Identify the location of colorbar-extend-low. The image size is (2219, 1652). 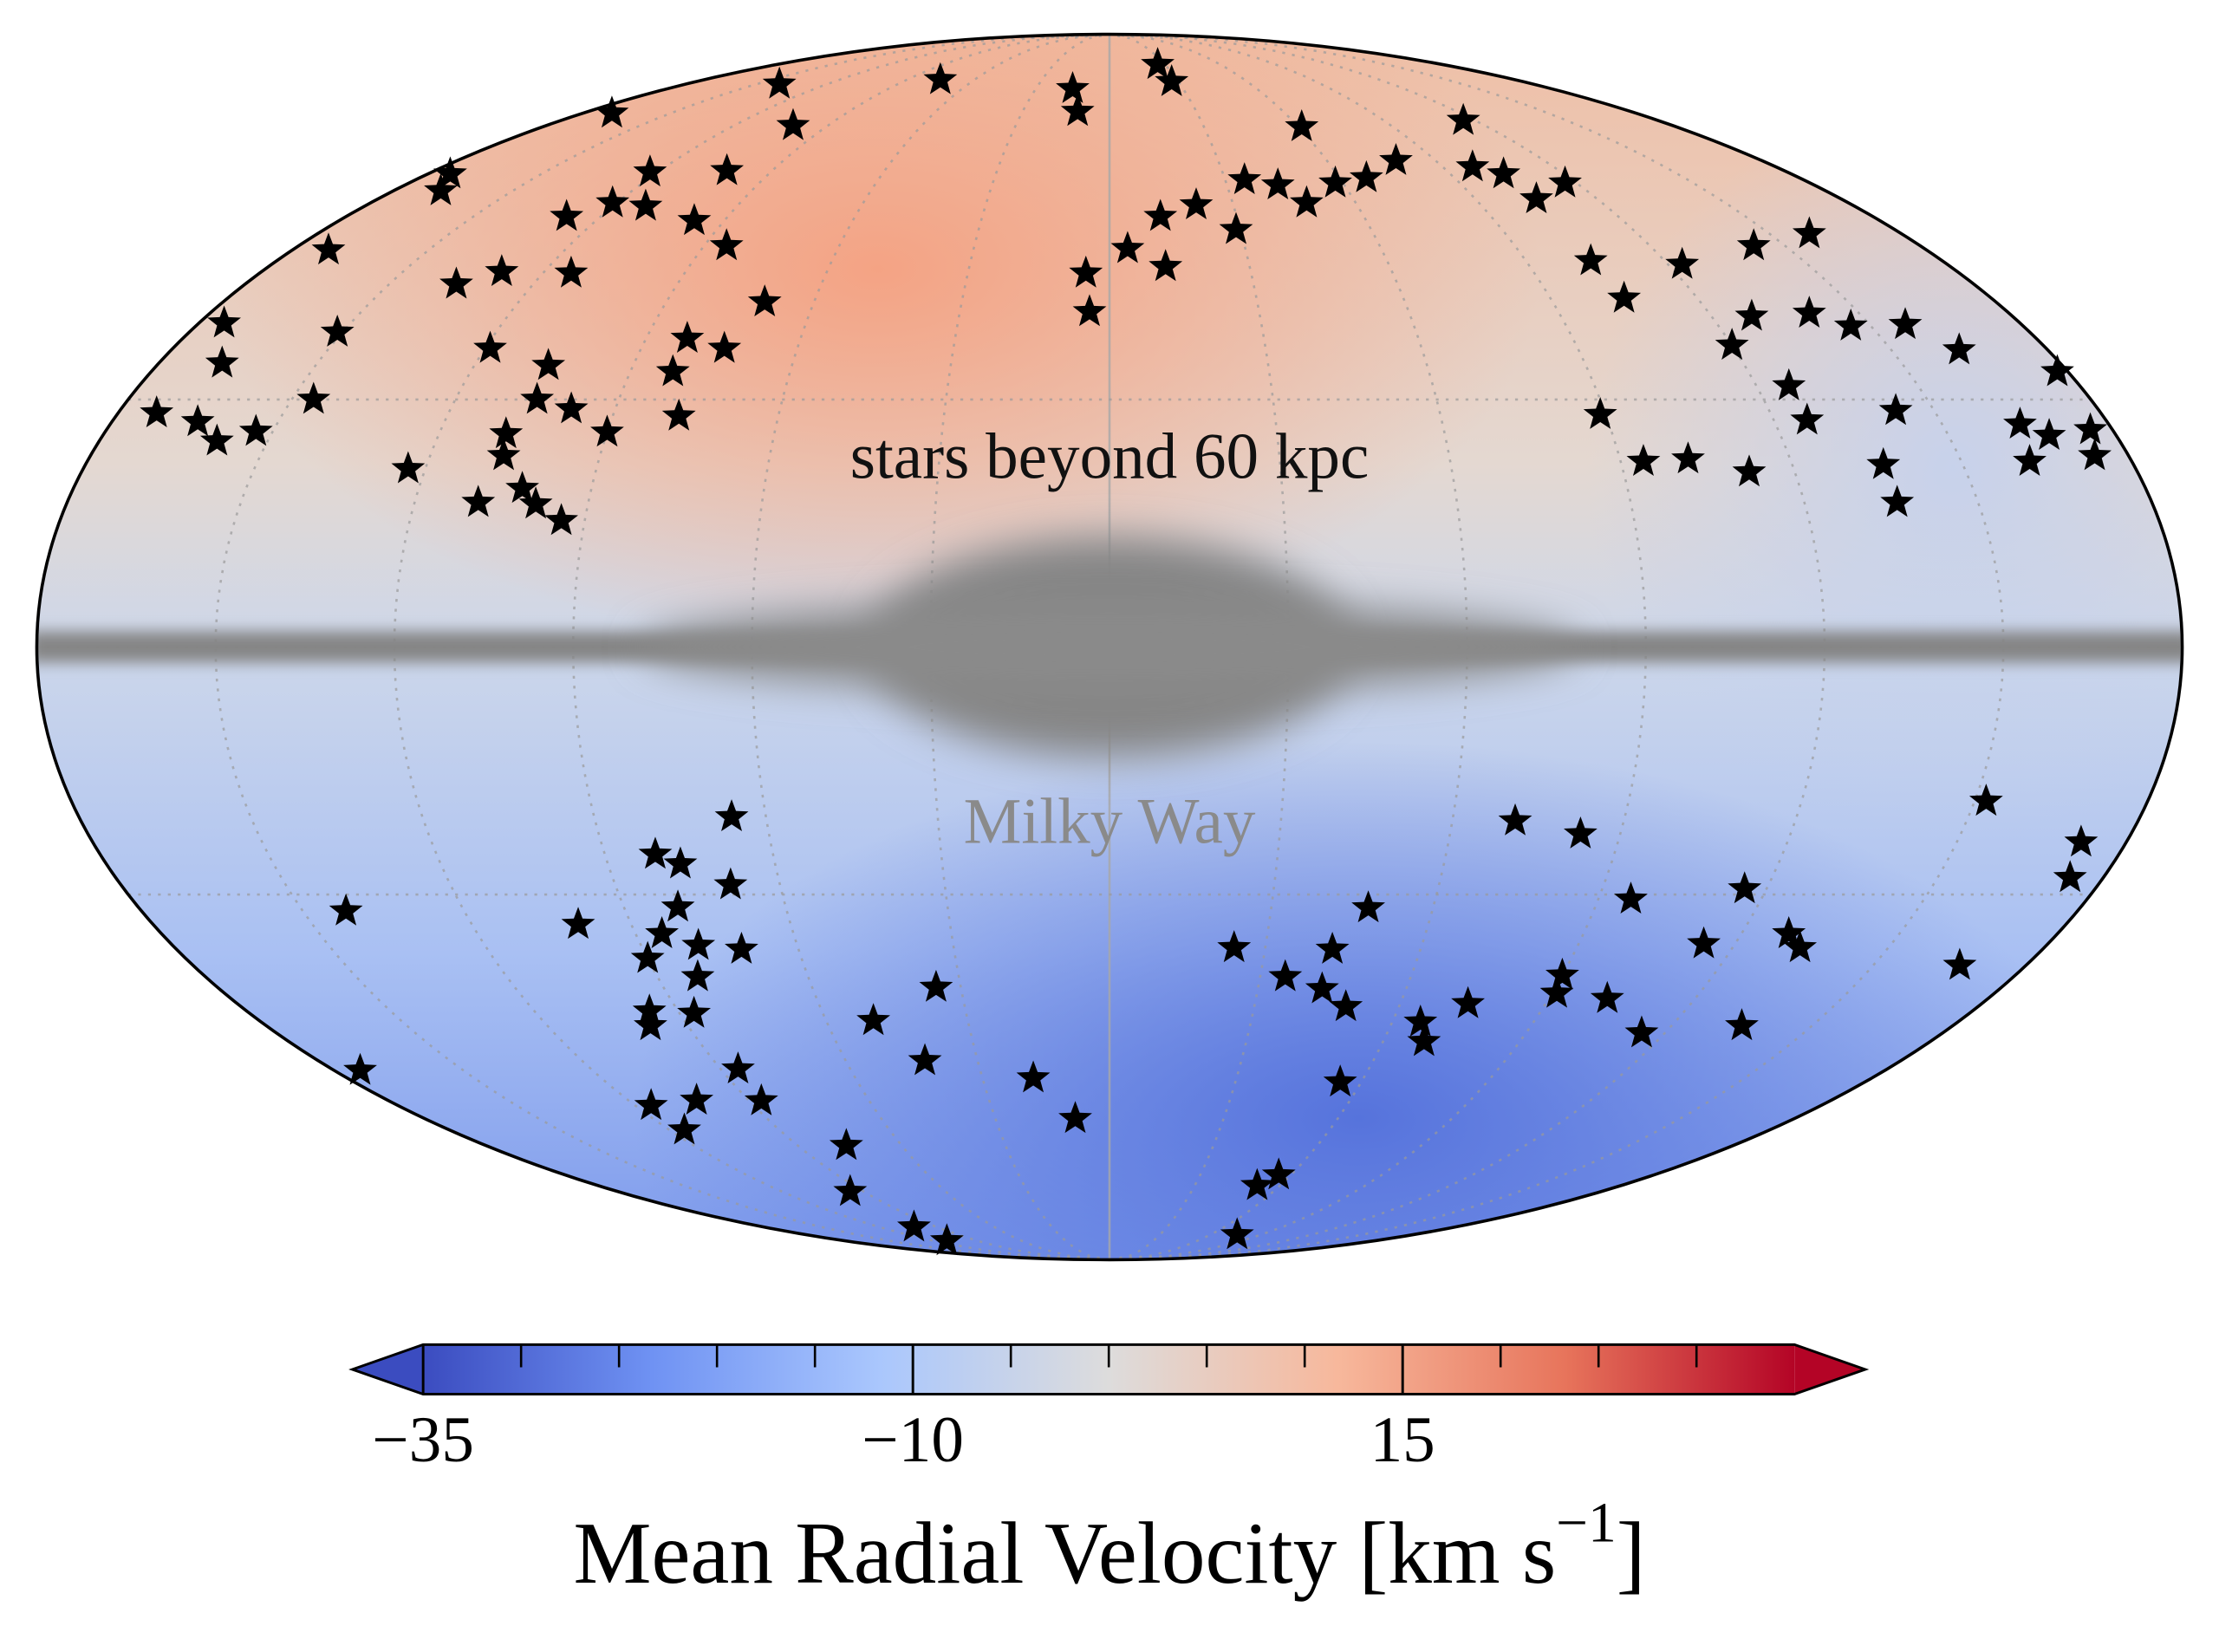
(388, 1369).